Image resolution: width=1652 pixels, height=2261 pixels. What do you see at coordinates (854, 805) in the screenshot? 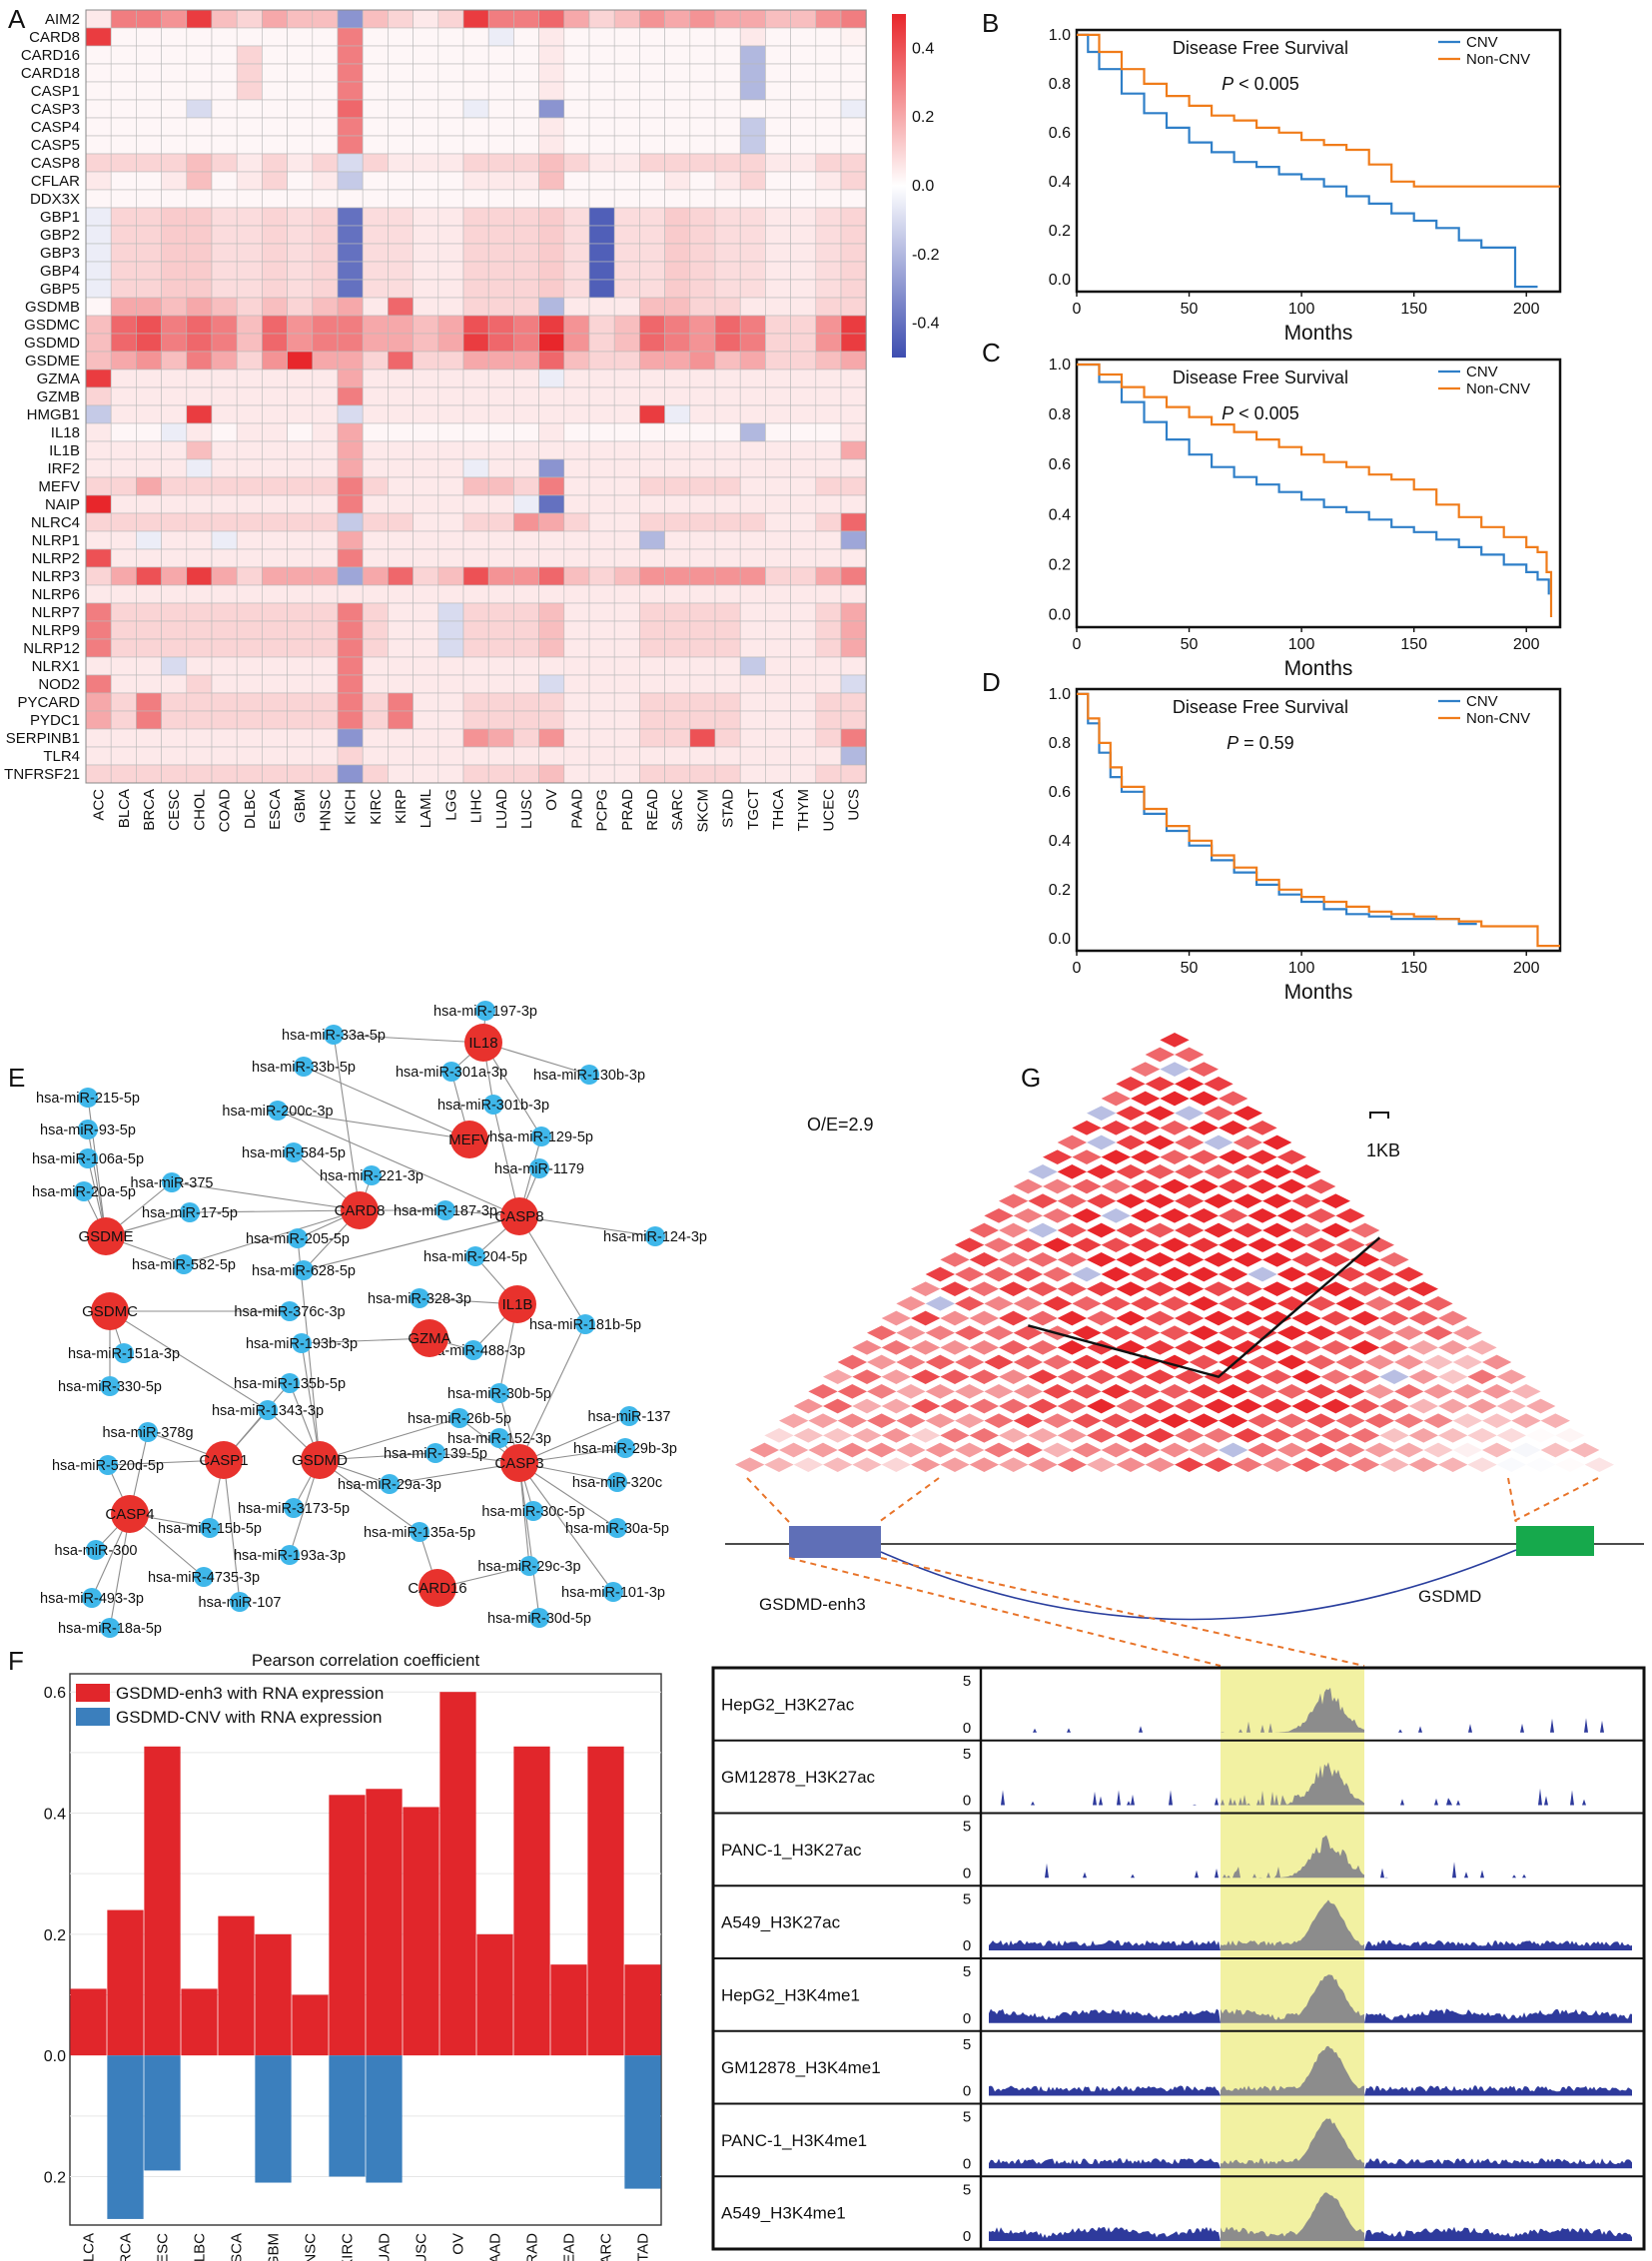
I see `heatmap-col-label: UCS` at bounding box center [854, 805].